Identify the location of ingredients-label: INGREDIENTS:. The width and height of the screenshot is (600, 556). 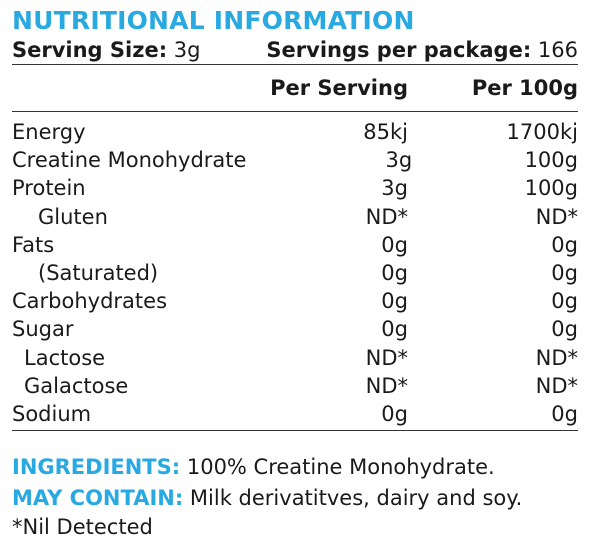
(96, 467).